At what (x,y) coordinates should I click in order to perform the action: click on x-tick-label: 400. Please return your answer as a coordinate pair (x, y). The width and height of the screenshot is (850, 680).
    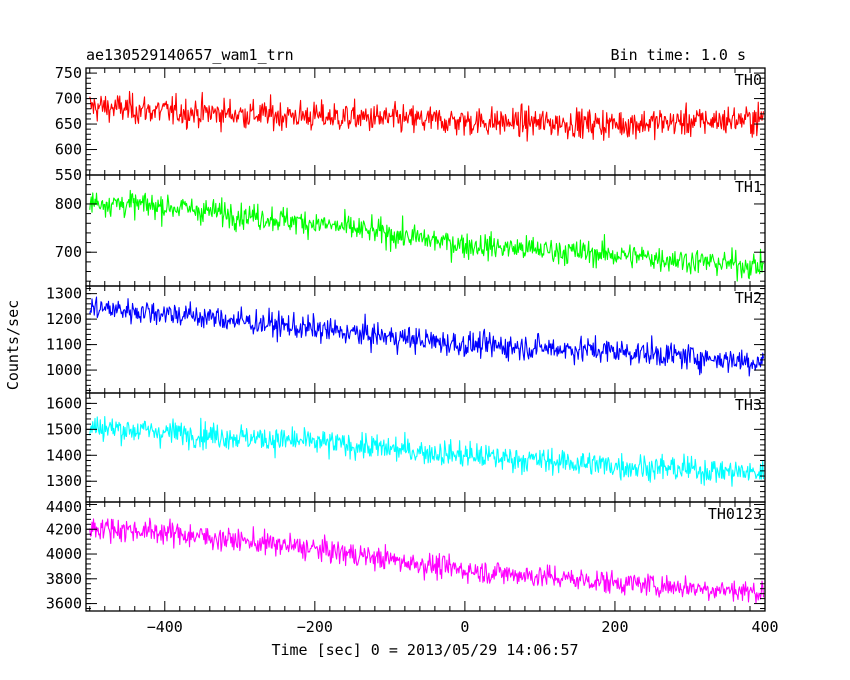
    Looking at the image, I should click on (764, 627).